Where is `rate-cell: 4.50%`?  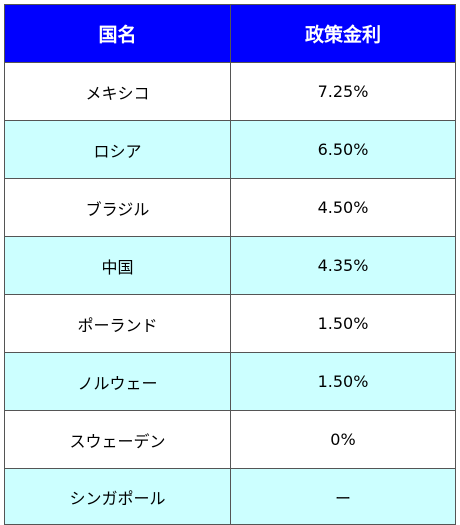 rate-cell: 4.50% is located at coordinates (343, 207).